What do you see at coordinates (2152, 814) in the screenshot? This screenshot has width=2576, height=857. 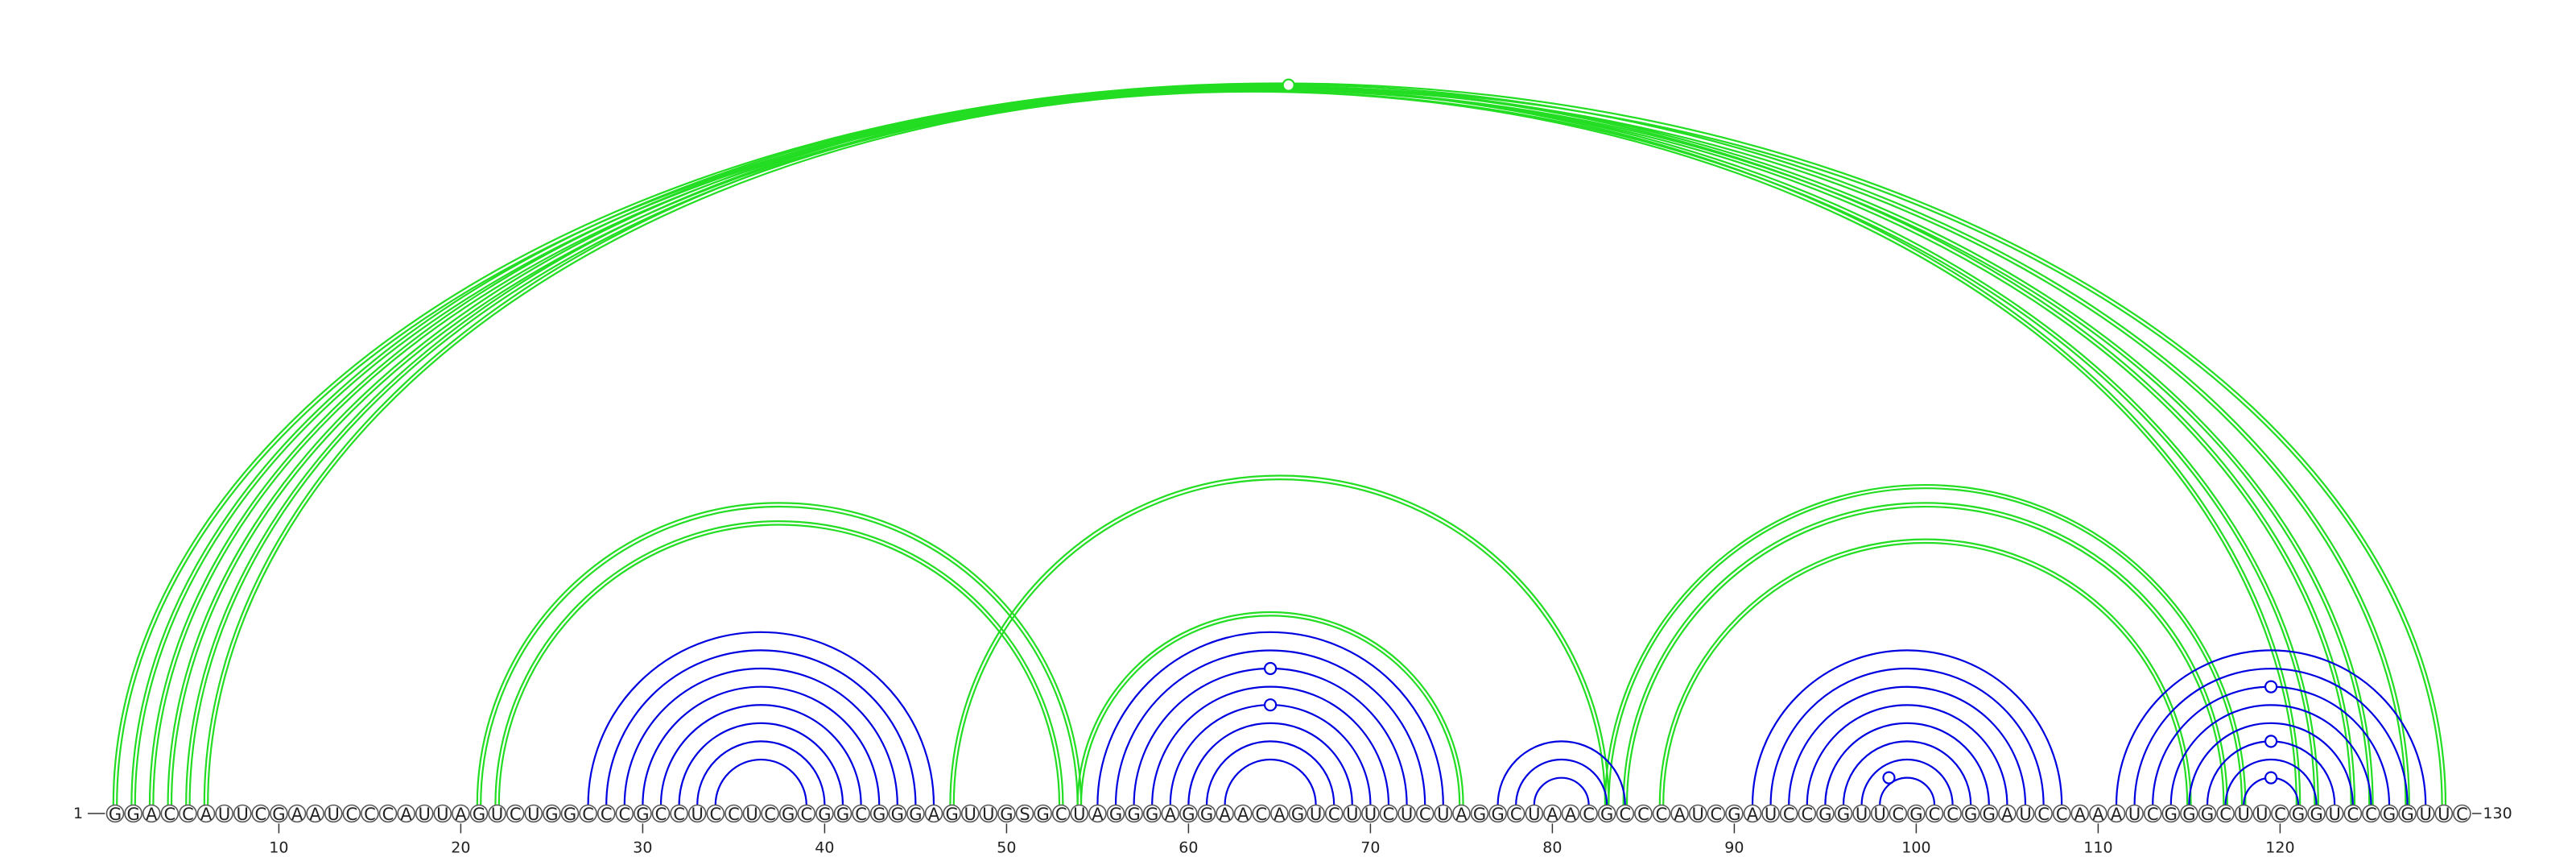 I see `nucleotide-113: C` at bounding box center [2152, 814].